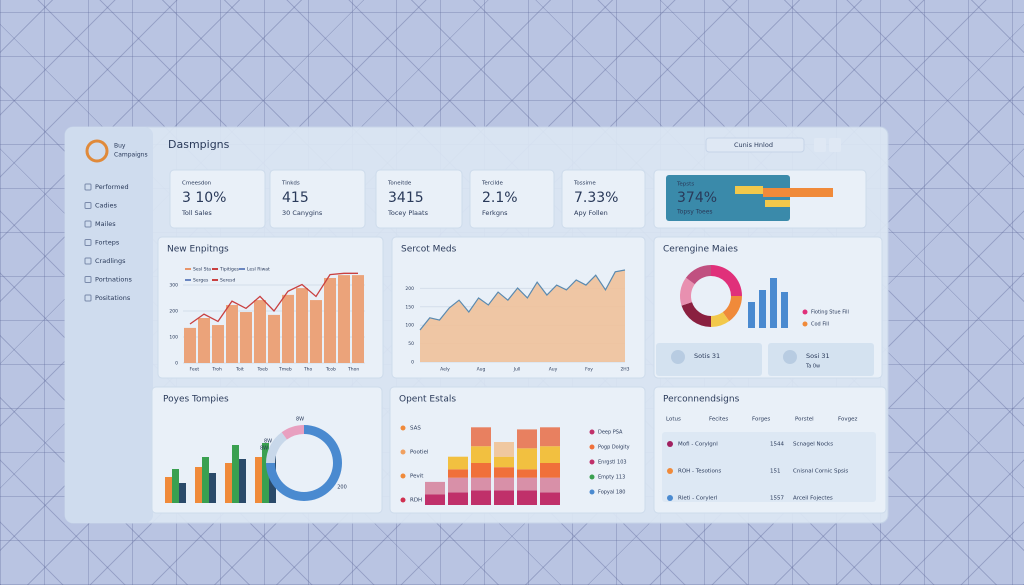  I want to click on table-header: Lotus, so click(673, 420).